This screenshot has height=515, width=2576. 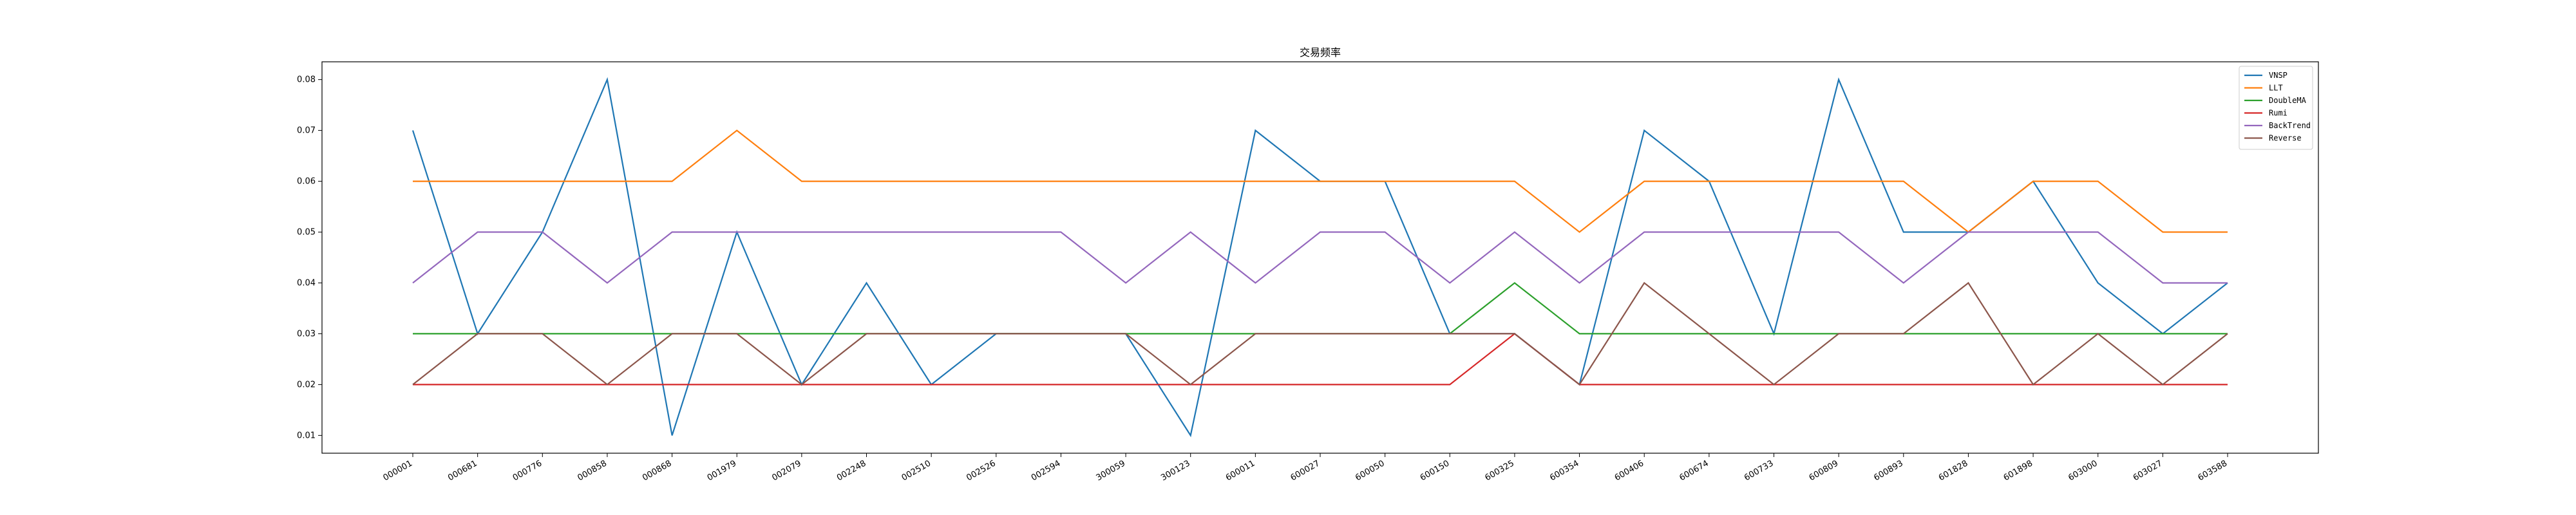 What do you see at coordinates (2290, 126) in the screenshot?
I see `legend-label: BackTrend` at bounding box center [2290, 126].